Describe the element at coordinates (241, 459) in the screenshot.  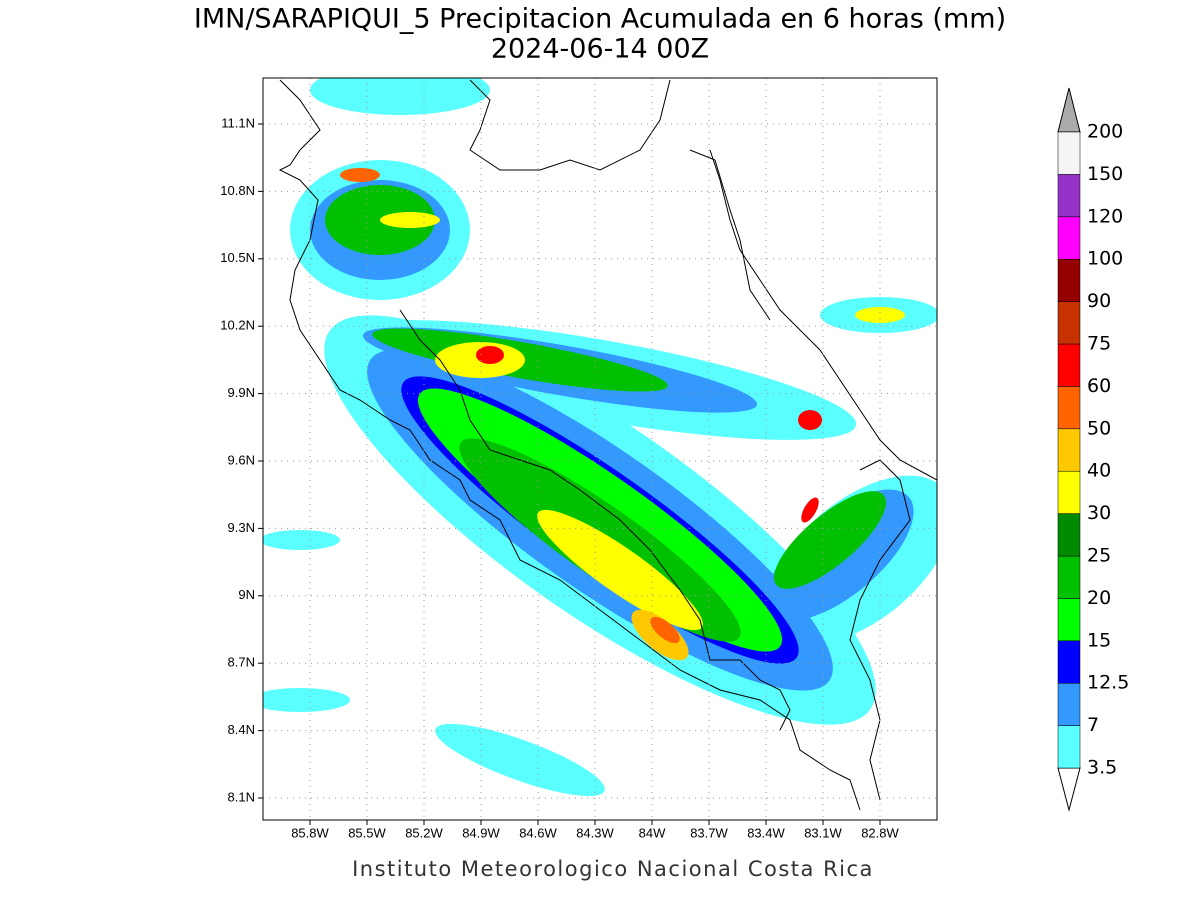
I see `lat-tick-label: 9.6N` at that location.